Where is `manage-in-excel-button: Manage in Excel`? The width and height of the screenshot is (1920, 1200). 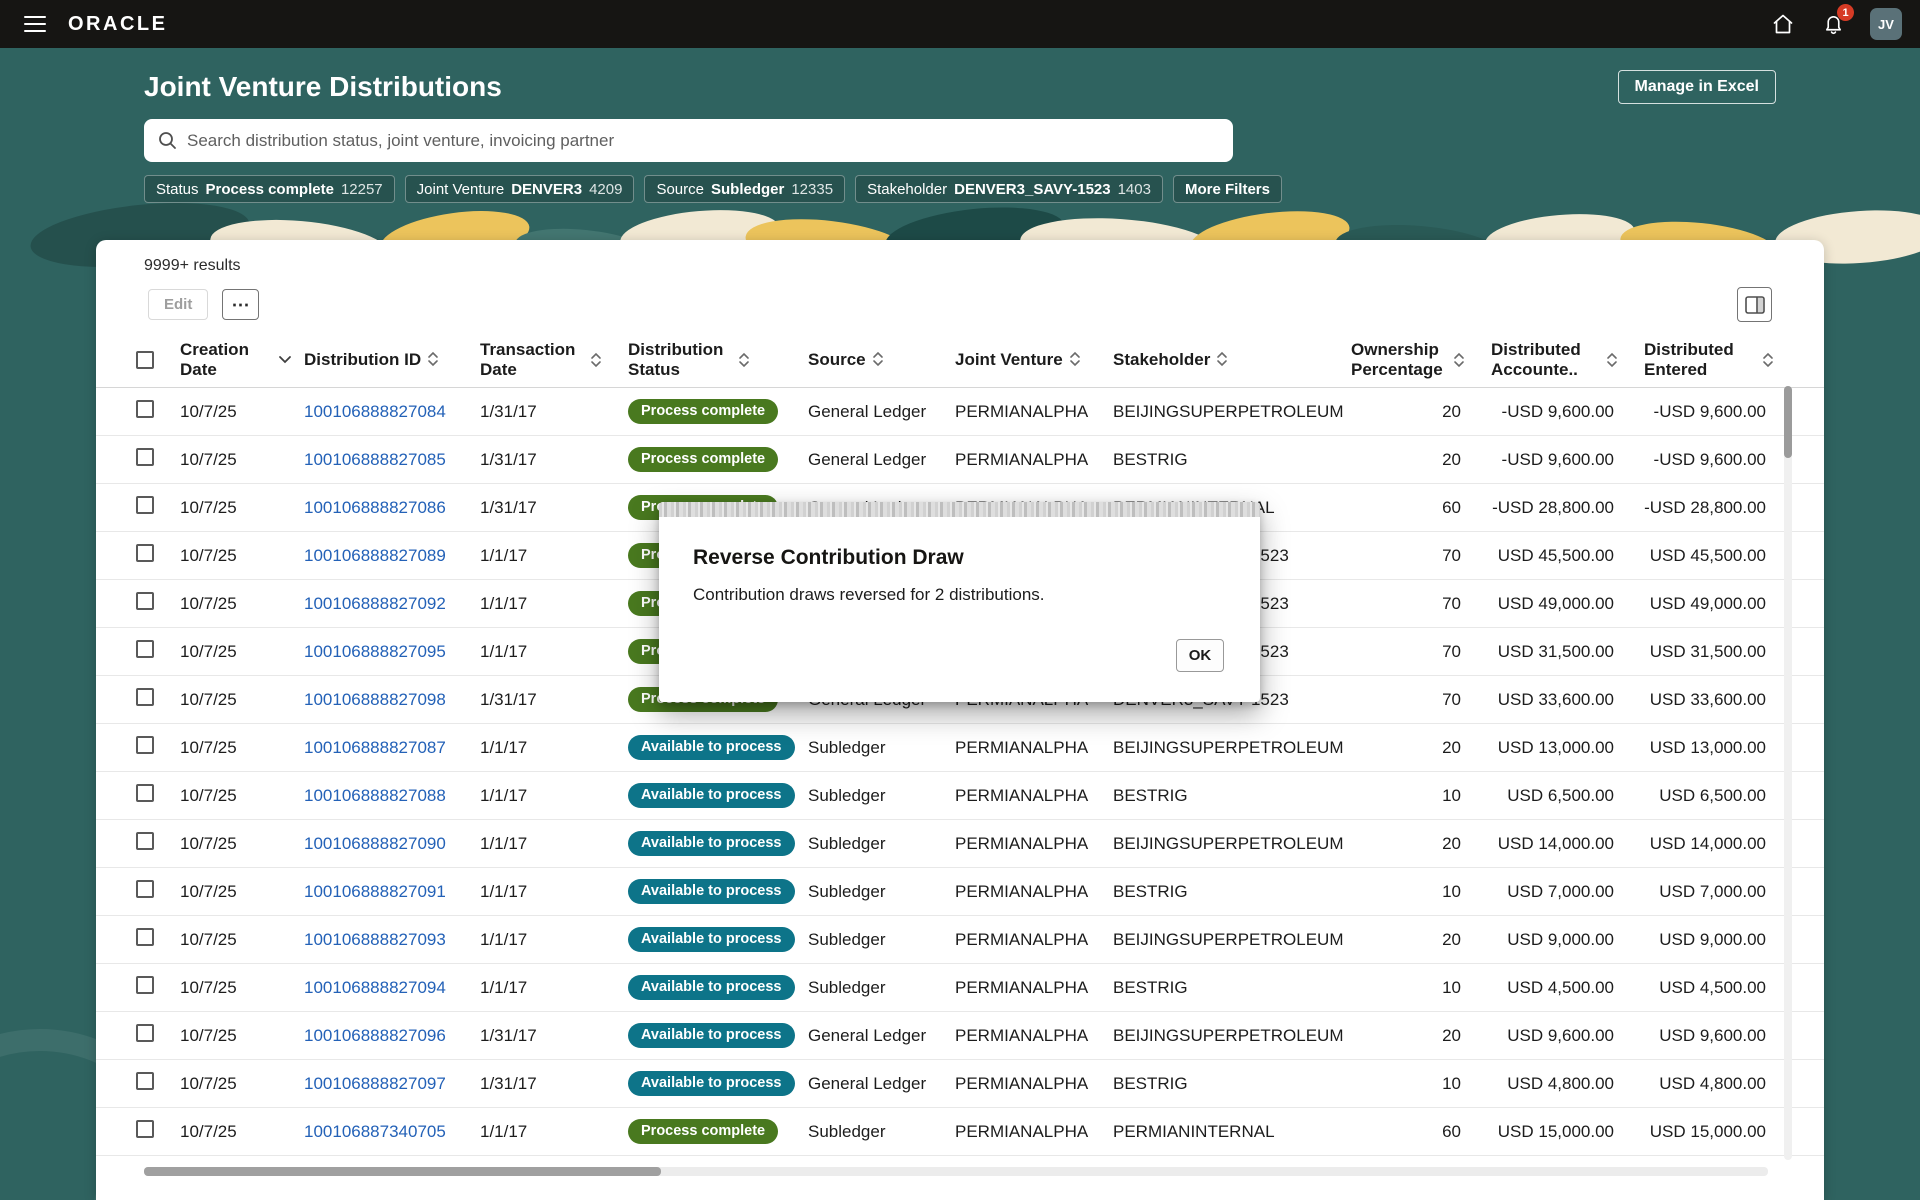
manage-in-excel-button: Manage in Excel is located at coordinates (1696, 87).